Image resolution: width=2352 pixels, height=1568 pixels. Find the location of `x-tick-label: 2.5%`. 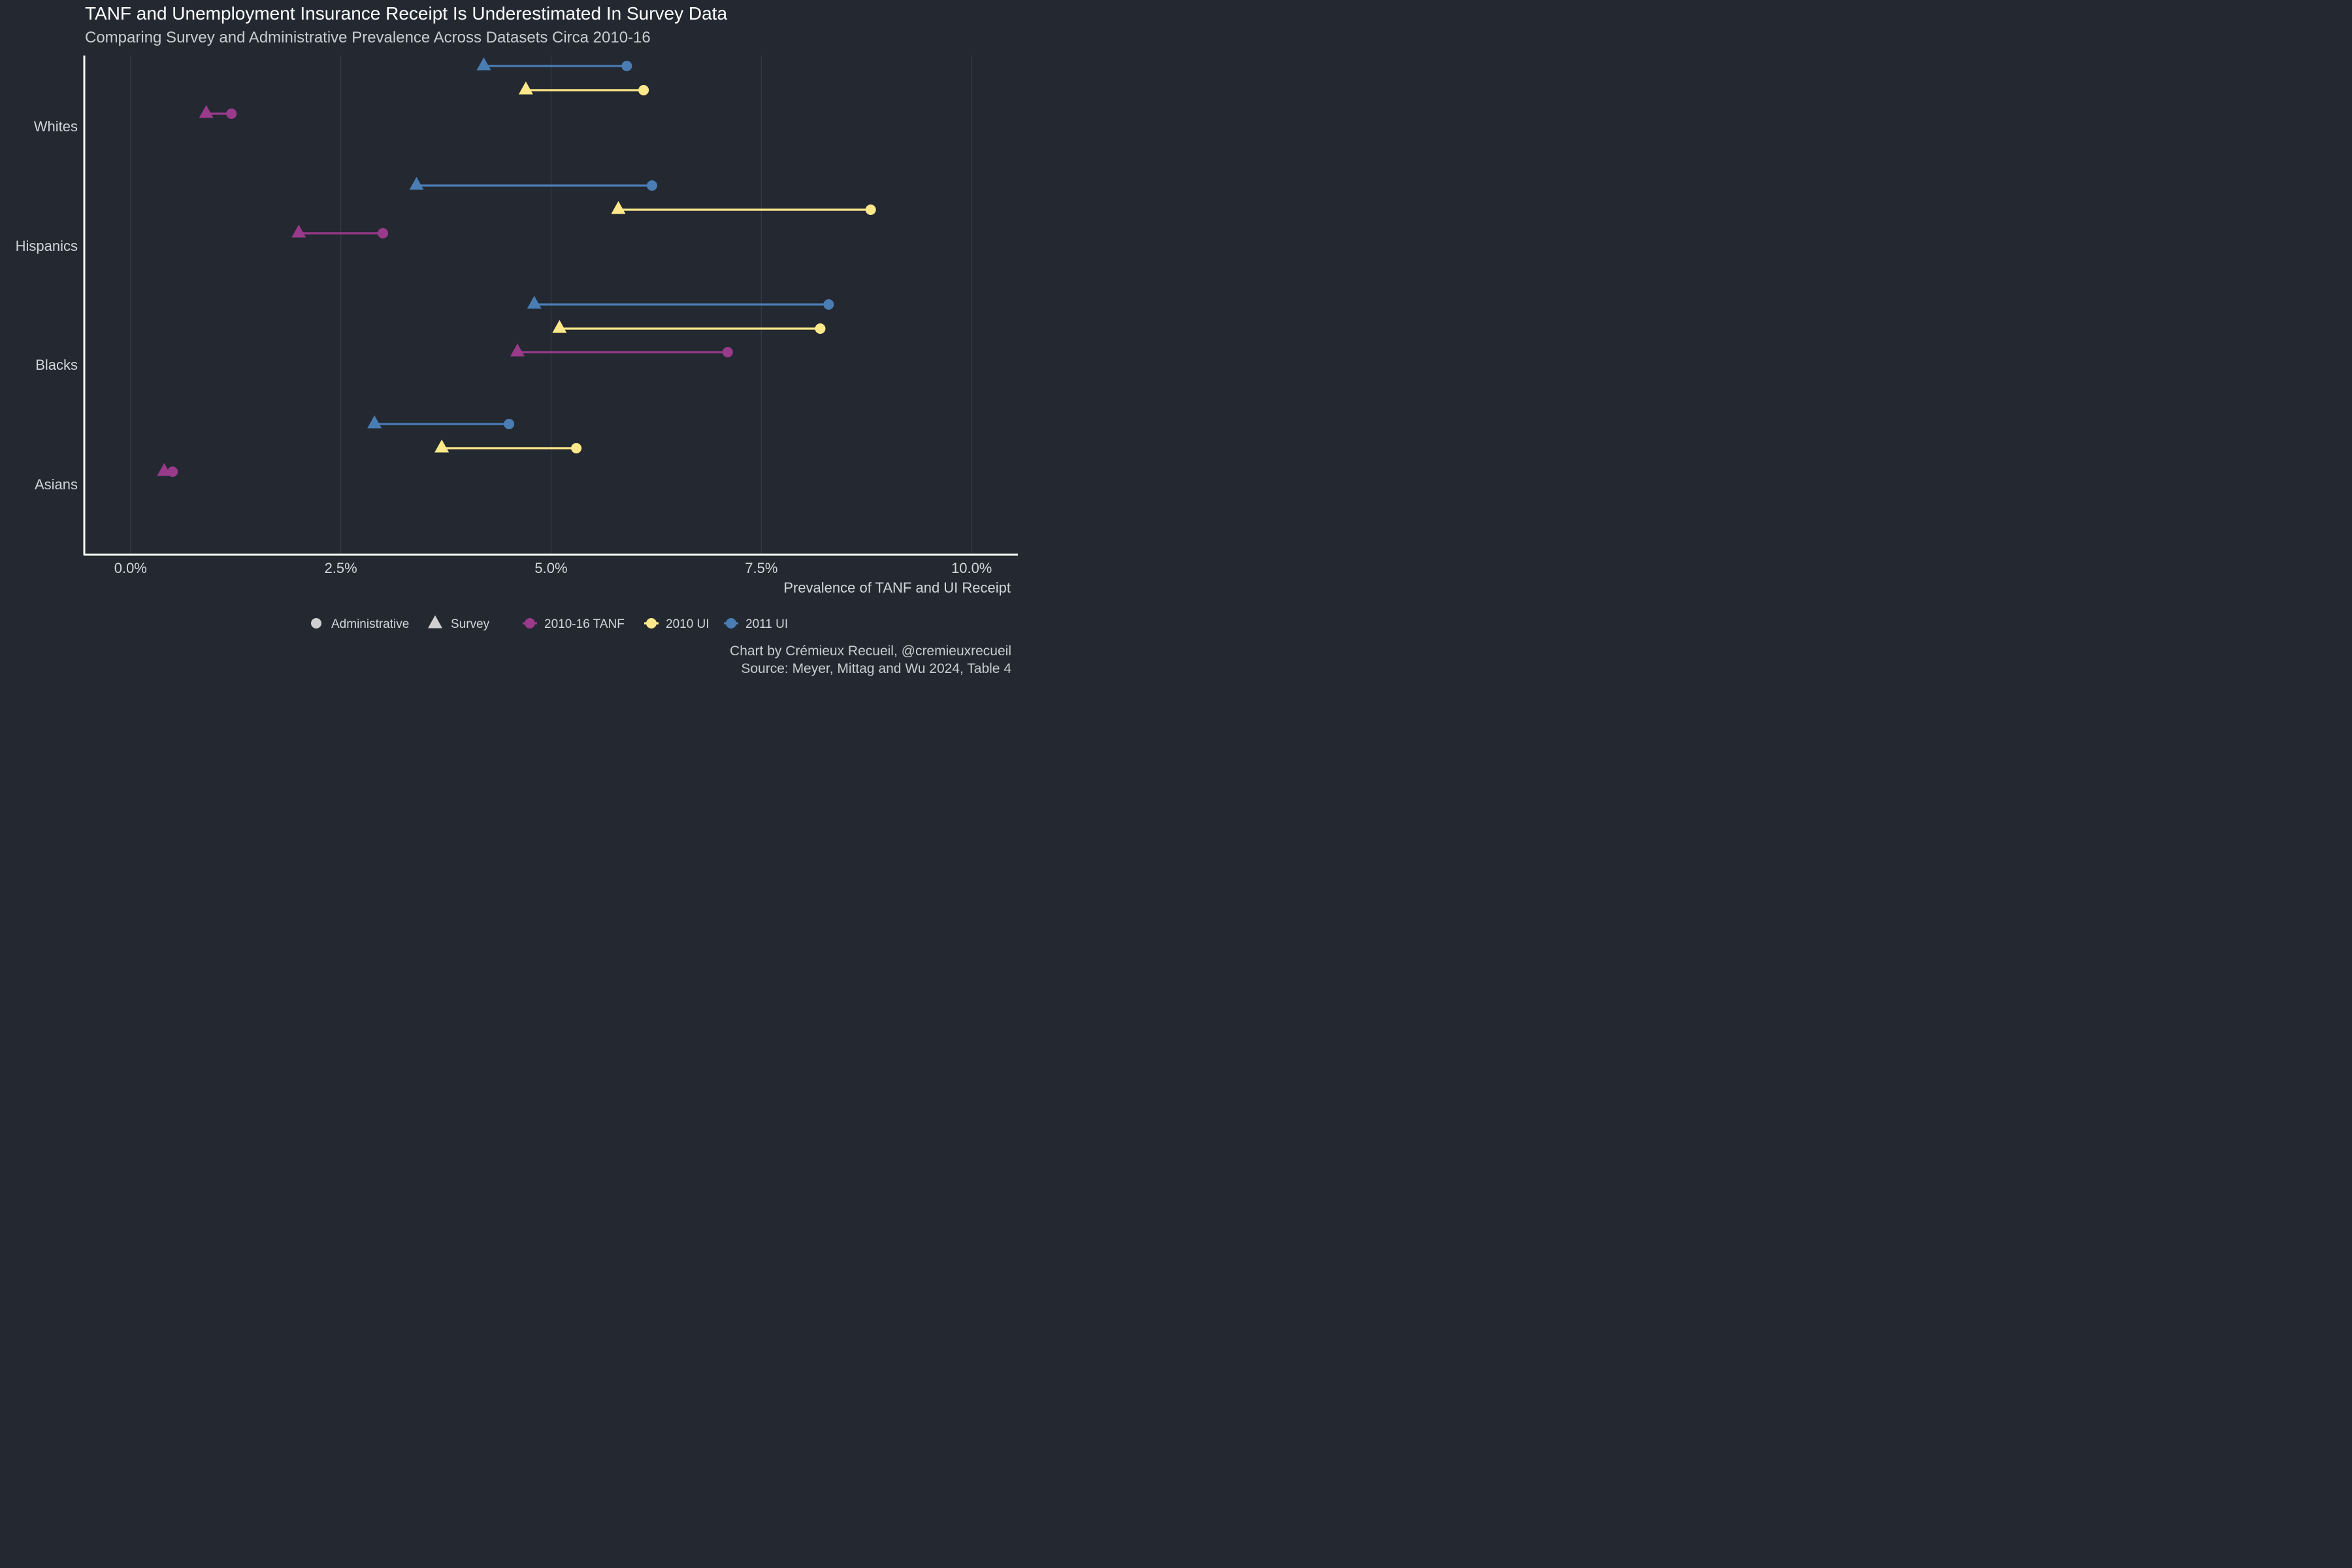

x-tick-label: 2.5% is located at coordinates (341, 568).